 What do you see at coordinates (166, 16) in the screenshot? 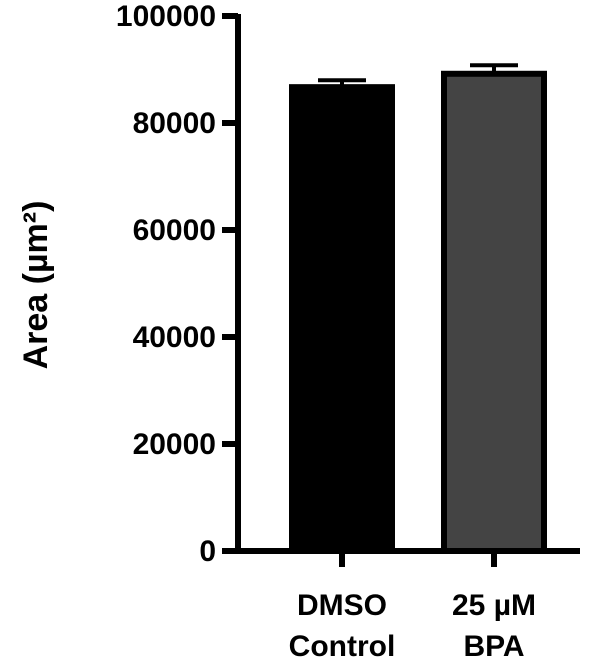
I see `y-tick-label: 100000` at bounding box center [166, 16].